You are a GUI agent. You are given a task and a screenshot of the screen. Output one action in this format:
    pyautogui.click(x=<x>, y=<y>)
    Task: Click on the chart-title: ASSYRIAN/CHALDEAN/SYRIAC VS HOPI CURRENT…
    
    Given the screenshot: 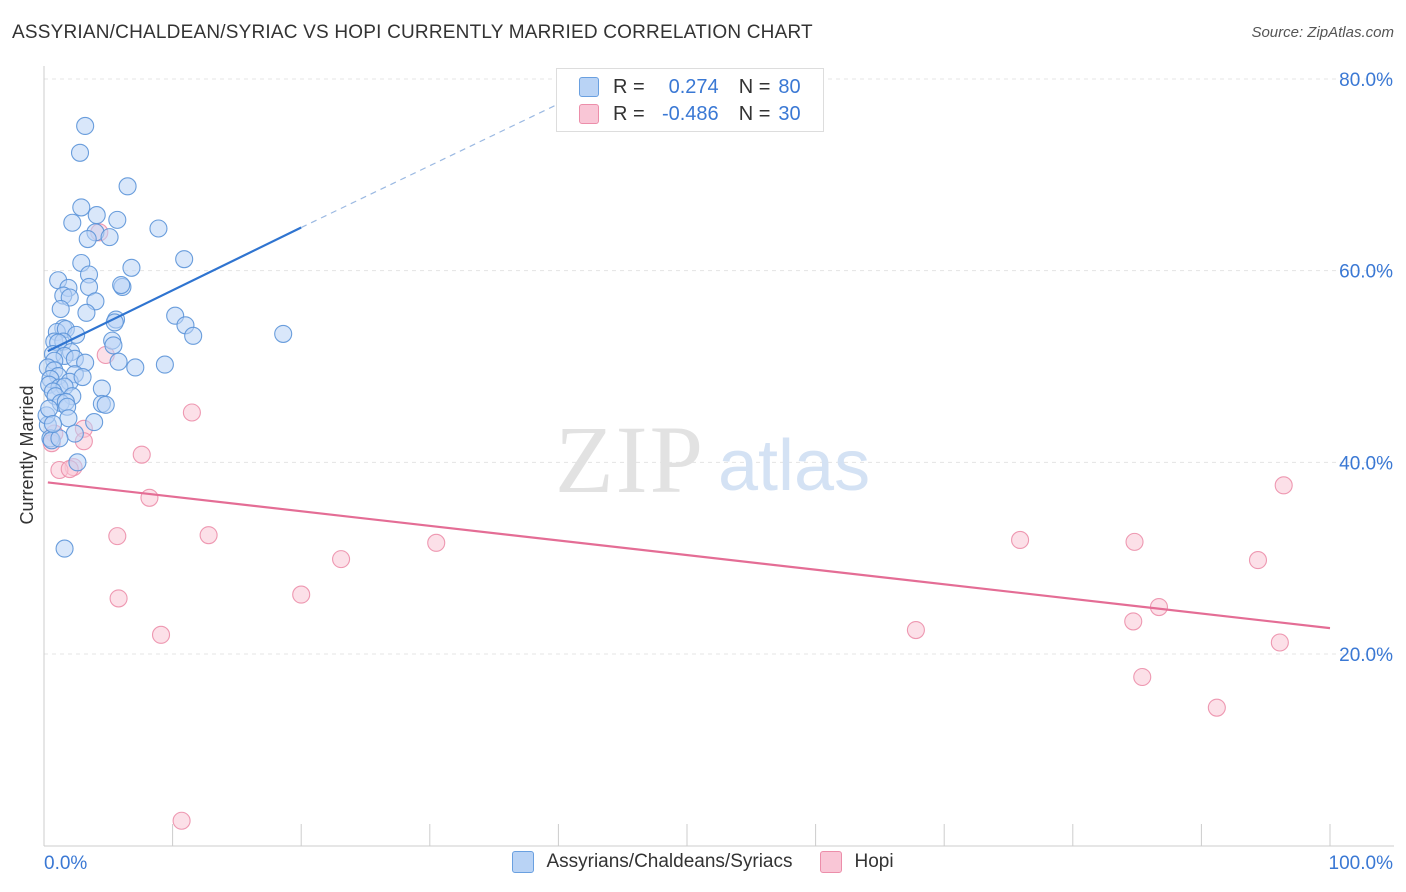 What is the action you would take?
    pyautogui.click(x=412, y=32)
    